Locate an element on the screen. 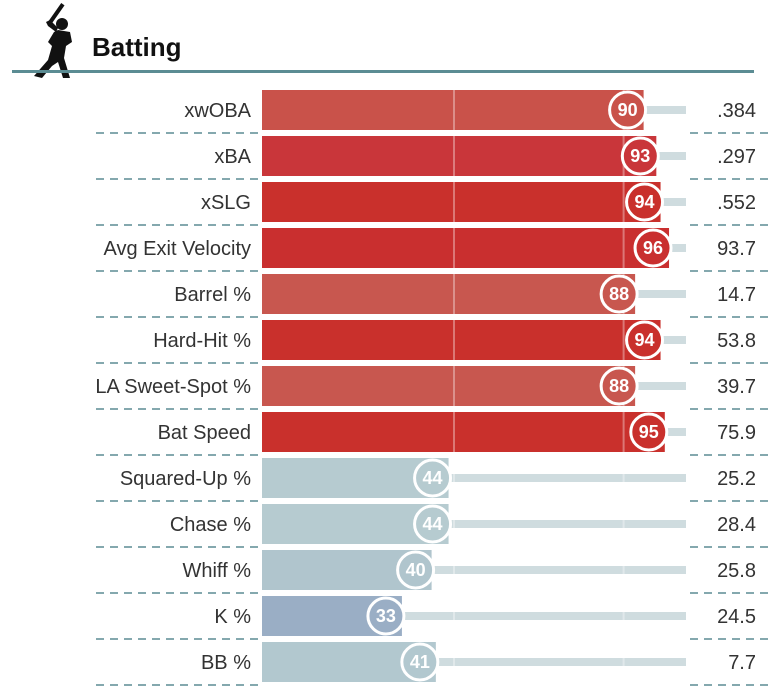  percentile-label: 41 is located at coordinates (420, 662).